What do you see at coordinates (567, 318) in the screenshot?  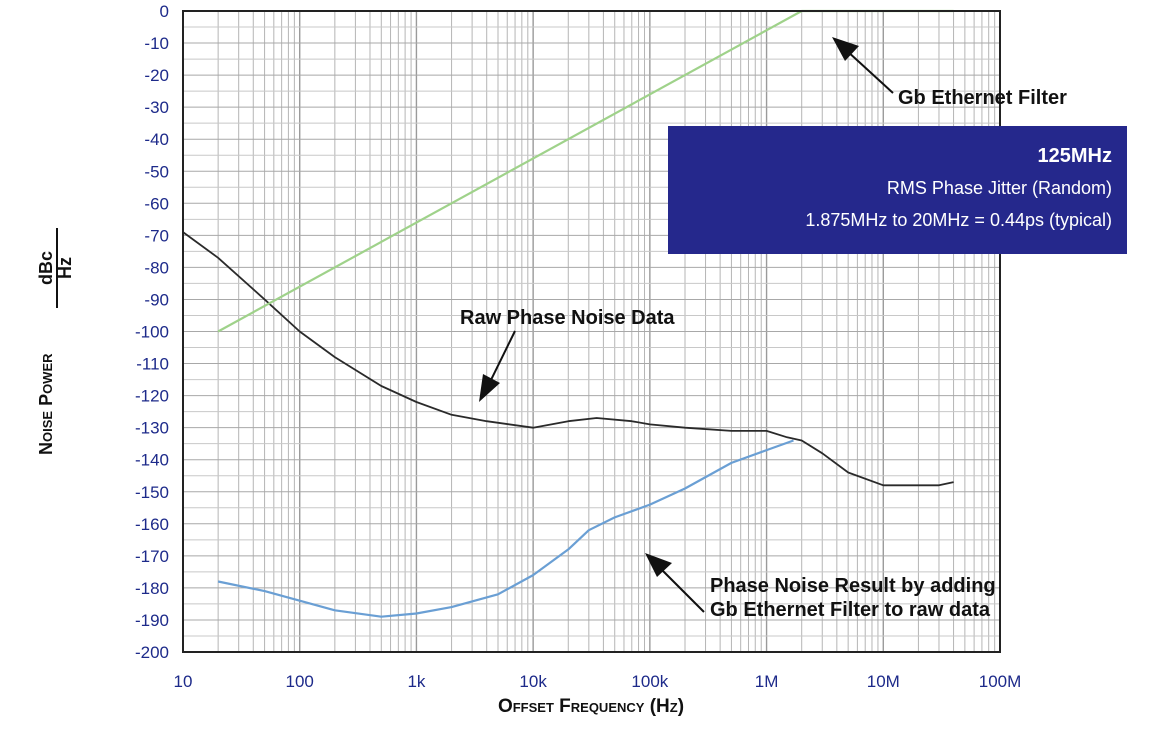 I see `annotation-raw-phase-noise-text: Raw Phase Noise Data` at bounding box center [567, 318].